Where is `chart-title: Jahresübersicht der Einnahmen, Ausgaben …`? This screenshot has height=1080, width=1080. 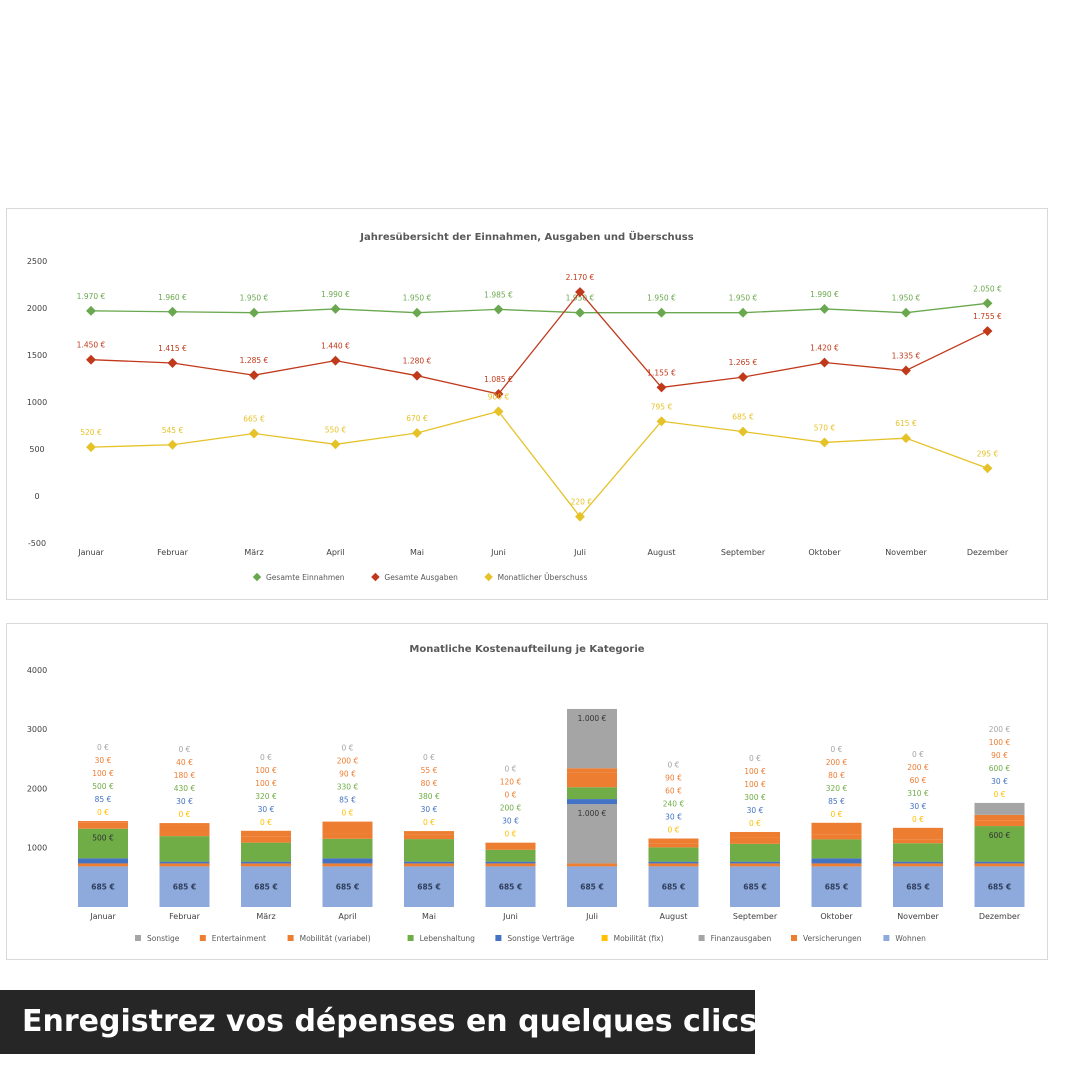 chart-title: Jahresübersicht der Einnahmen, Ausgaben … is located at coordinates (526, 236).